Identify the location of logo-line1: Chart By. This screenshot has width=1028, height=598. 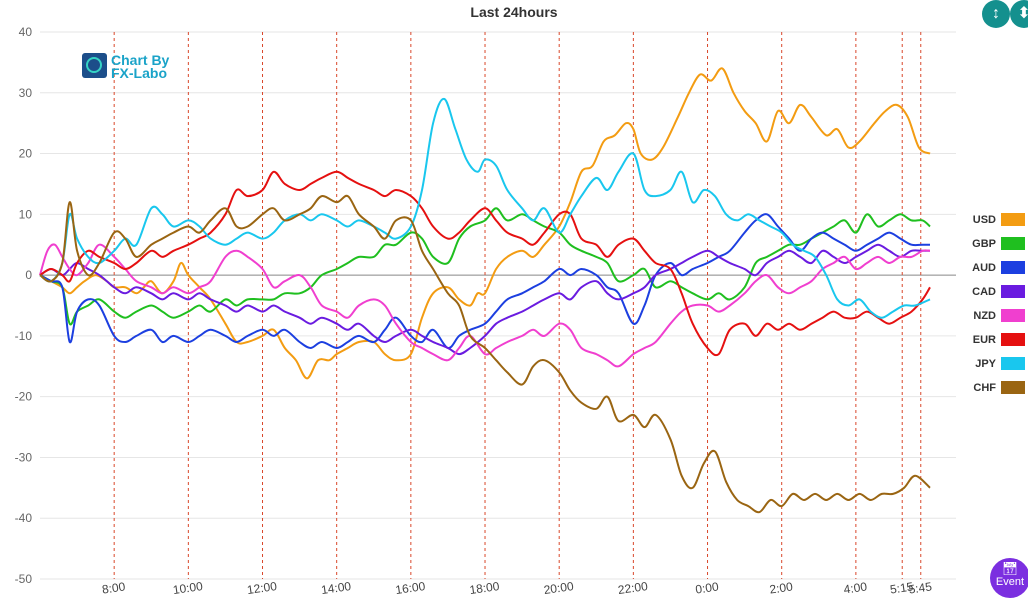
(140, 60).